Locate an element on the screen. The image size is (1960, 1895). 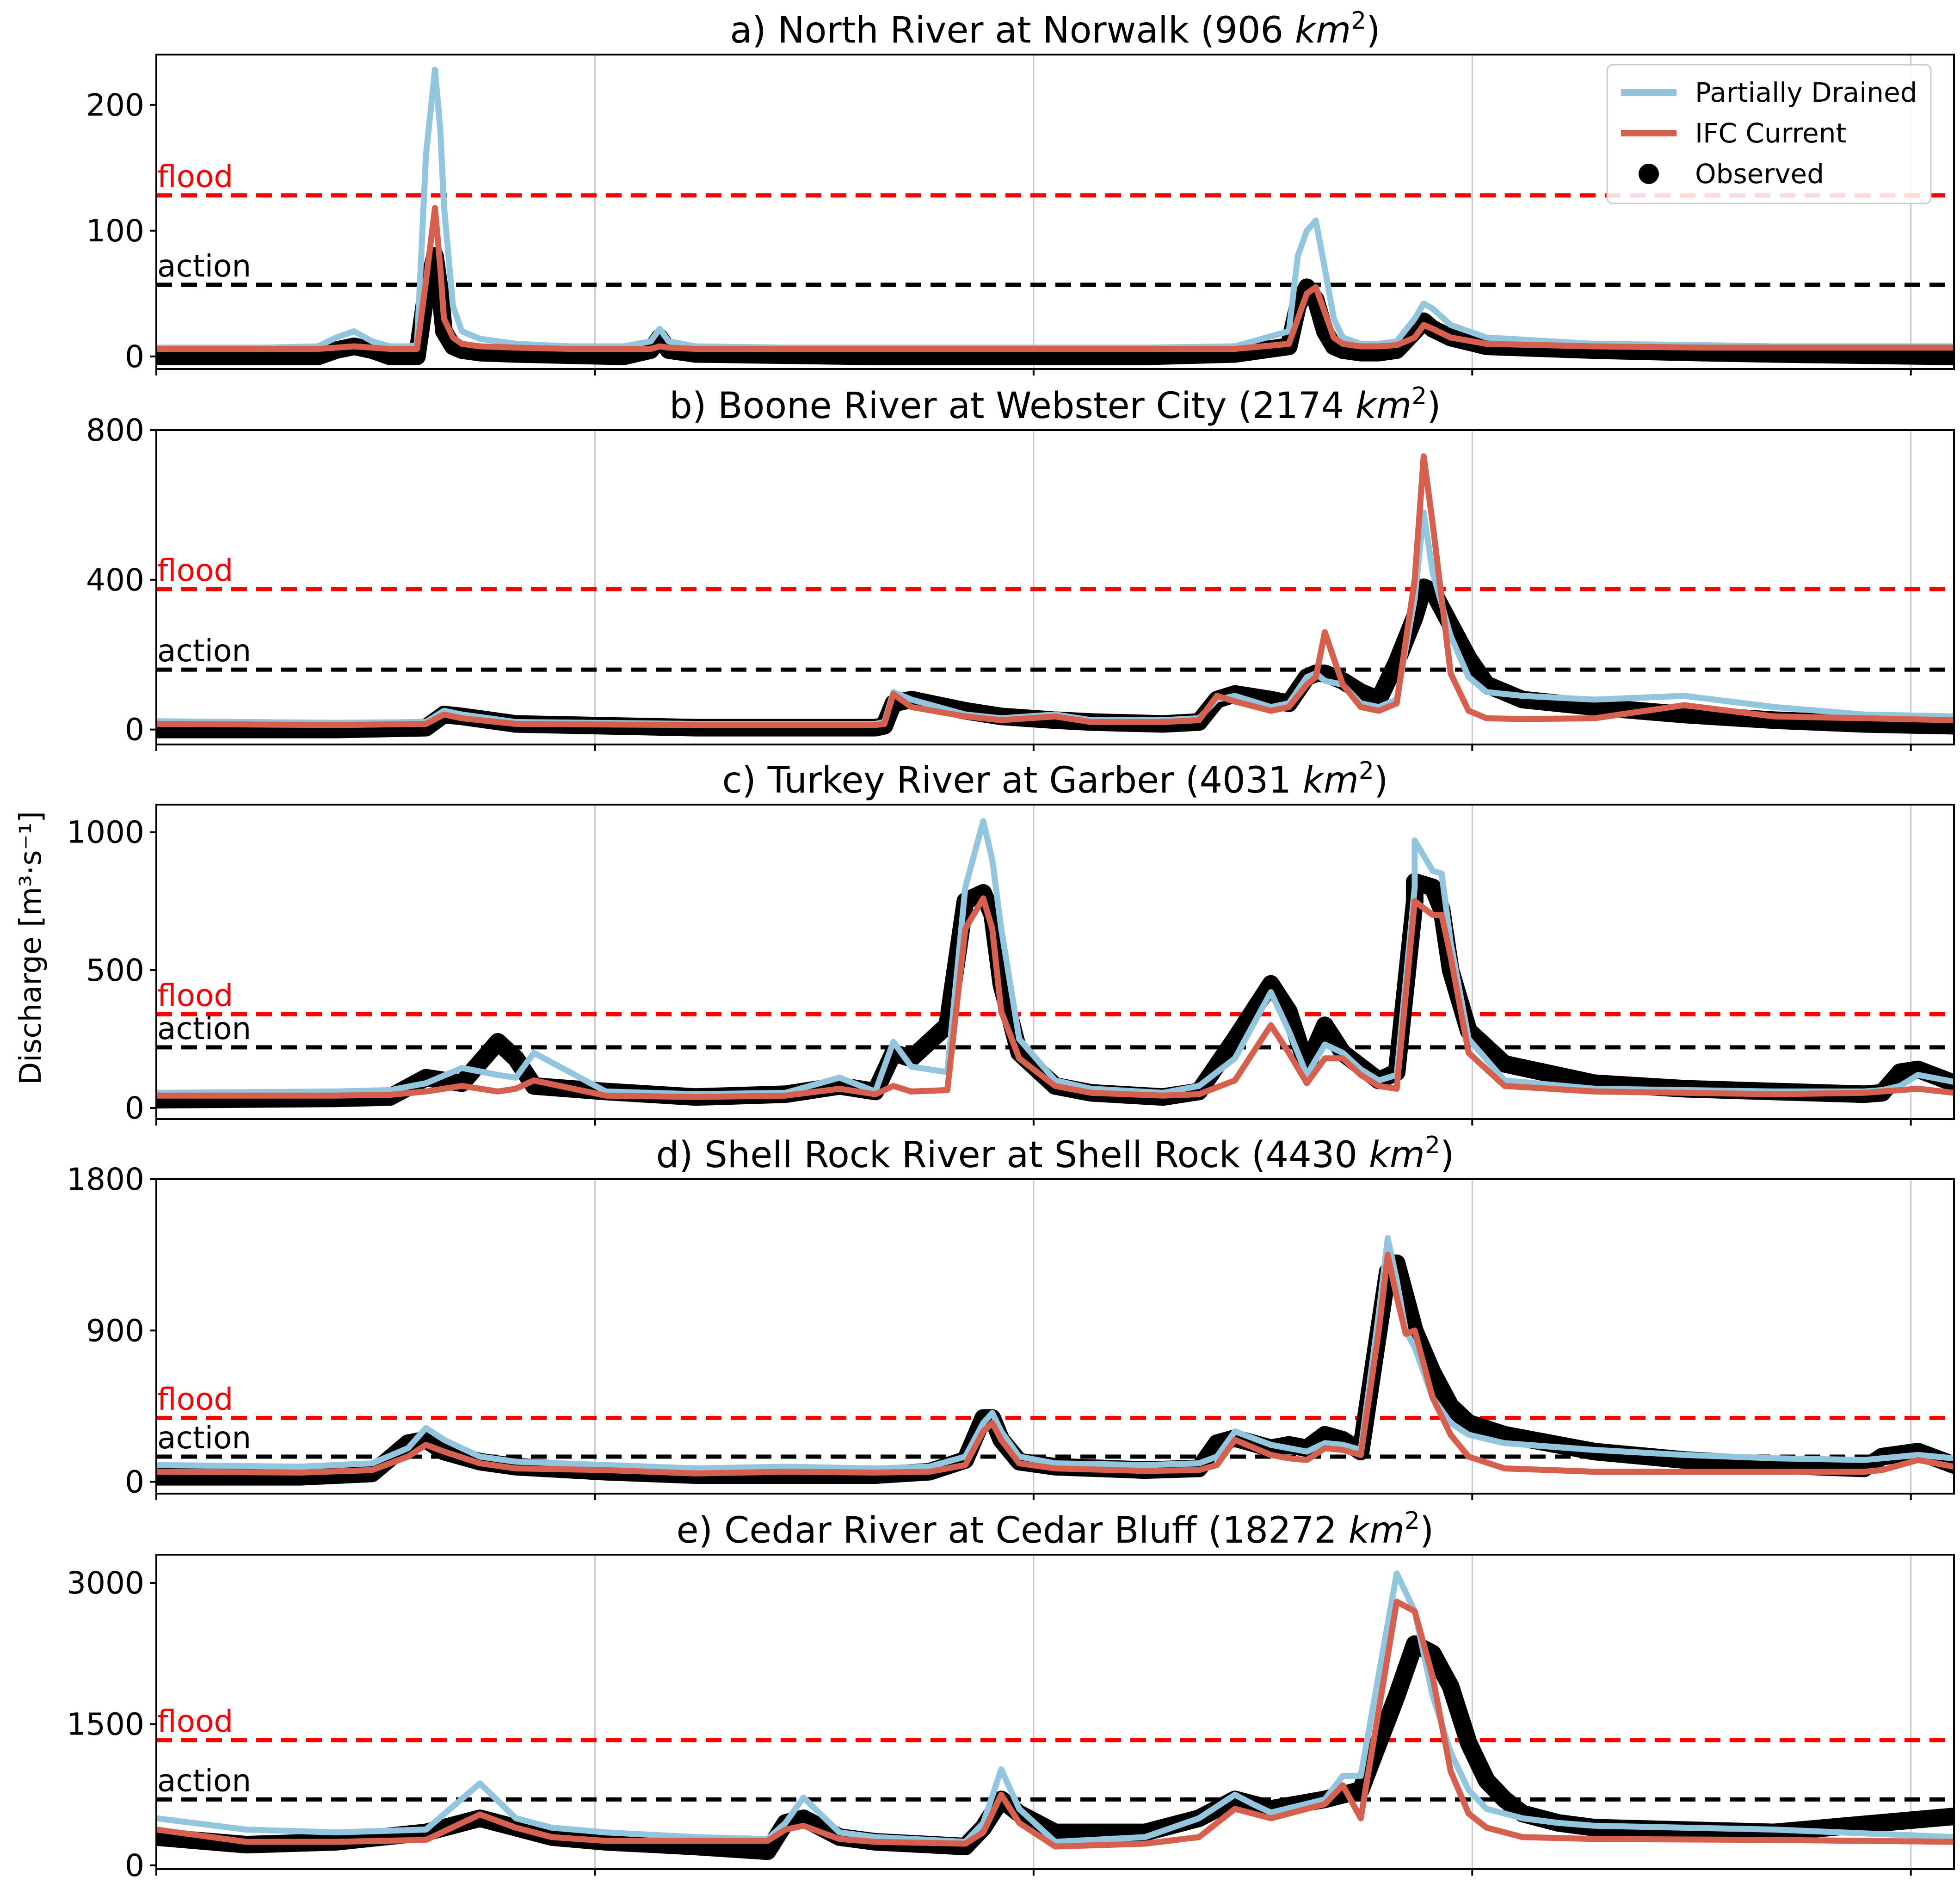
y-tick-label: 3000 is located at coordinates (105, 1583).